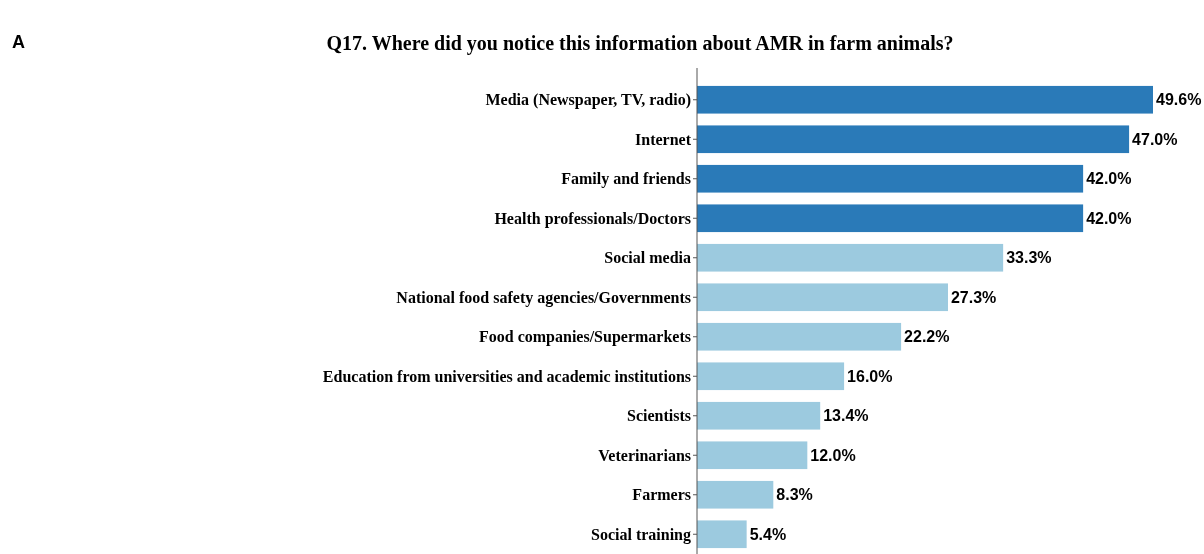  I want to click on y-tick-label: Social training, so click(640, 534).